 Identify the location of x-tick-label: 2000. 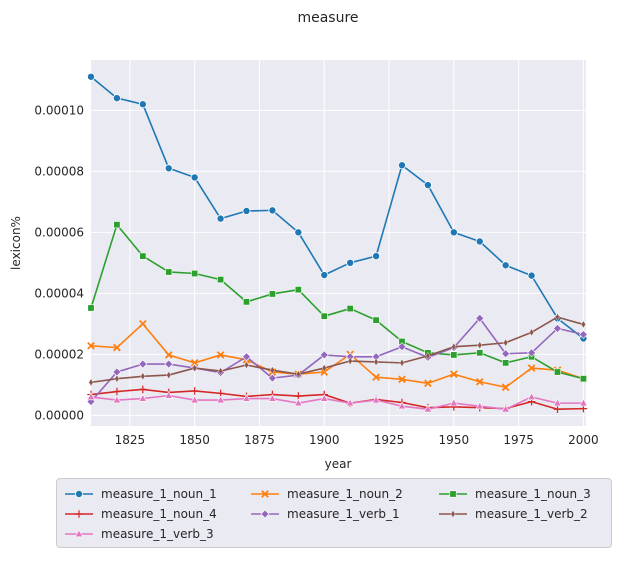
(583, 440).